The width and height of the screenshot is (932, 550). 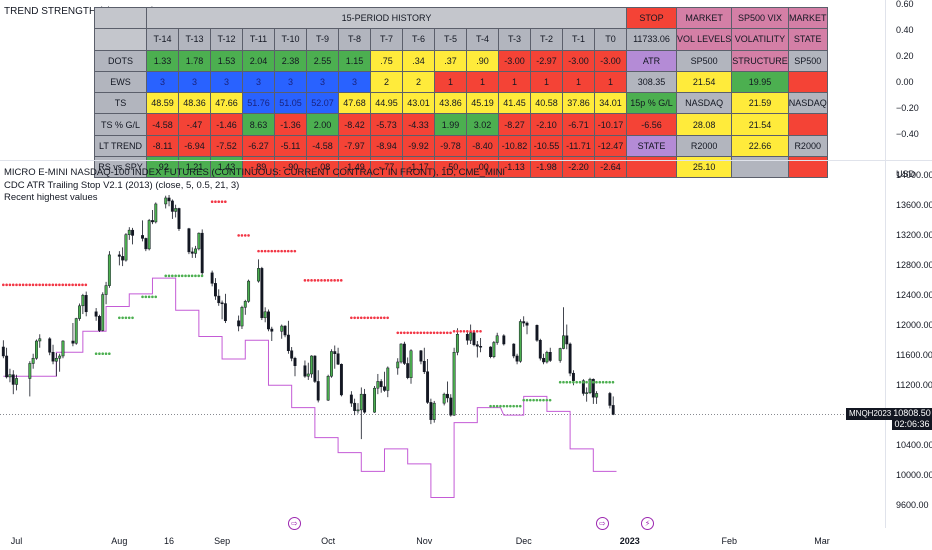 What do you see at coordinates (290, 167) in the screenshot?
I see `table-cell: -.90` at bounding box center [290, 167].